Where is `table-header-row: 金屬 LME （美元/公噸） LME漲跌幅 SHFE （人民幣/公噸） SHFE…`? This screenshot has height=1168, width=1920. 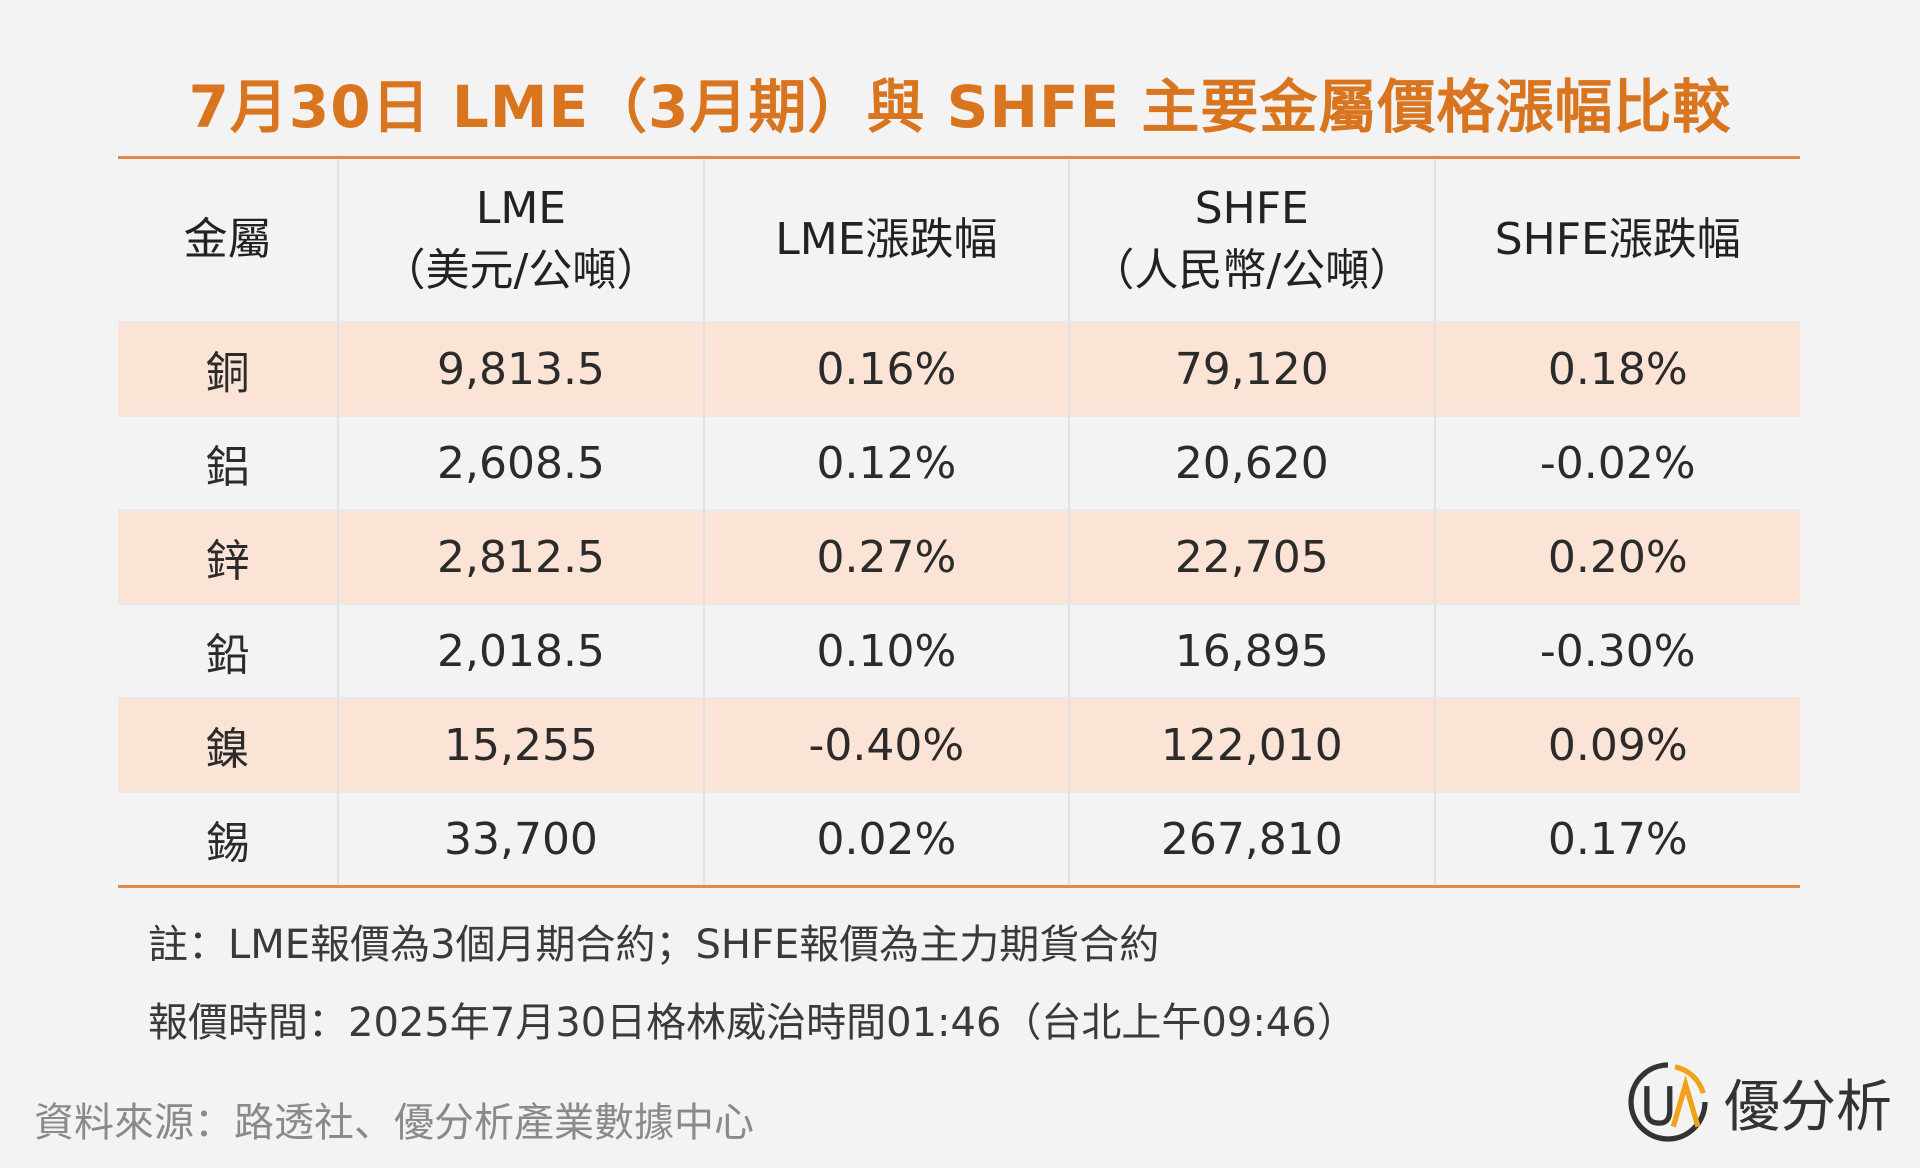
table-header-row: 金屬 LME （美元/公噸） LME漲跌幅 SHFE （人民幣/公噸） SHFE… is located at coordinates (959, 240).